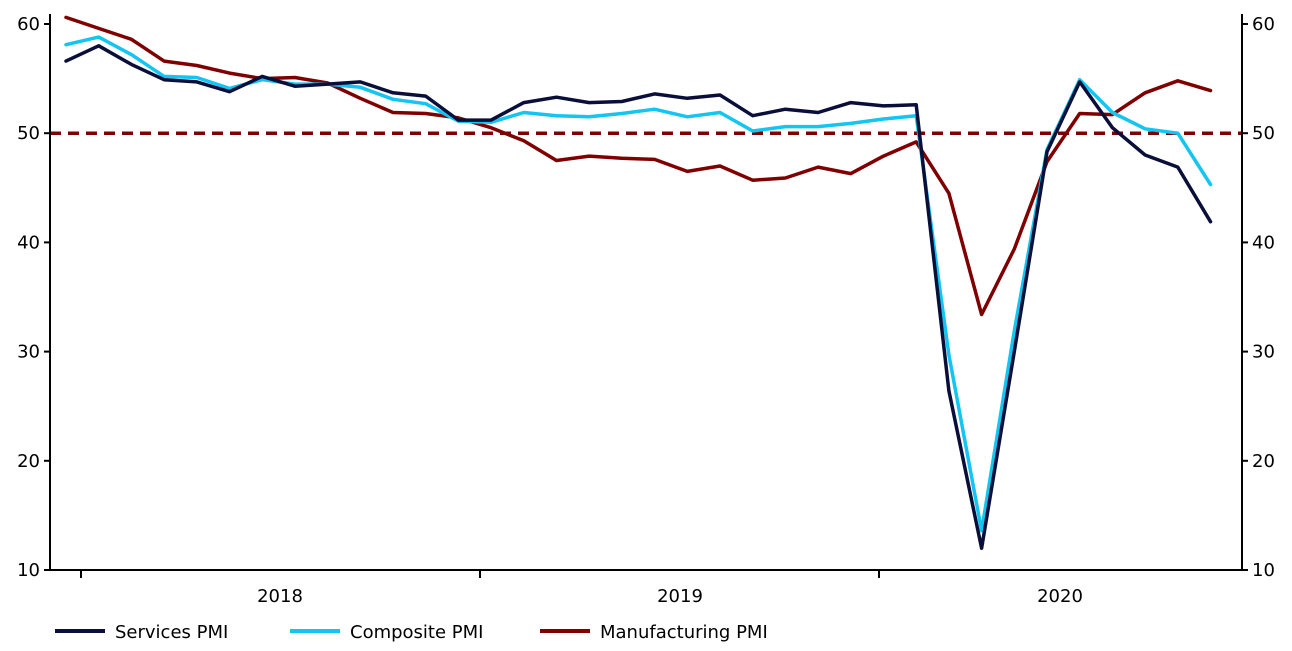 This screenshot has height=651, width=1292. What do you see at coordinates (1263, 242) in the screenshot?
I see `y-tick-label-right: 40` at bounding box center [1263, 242].